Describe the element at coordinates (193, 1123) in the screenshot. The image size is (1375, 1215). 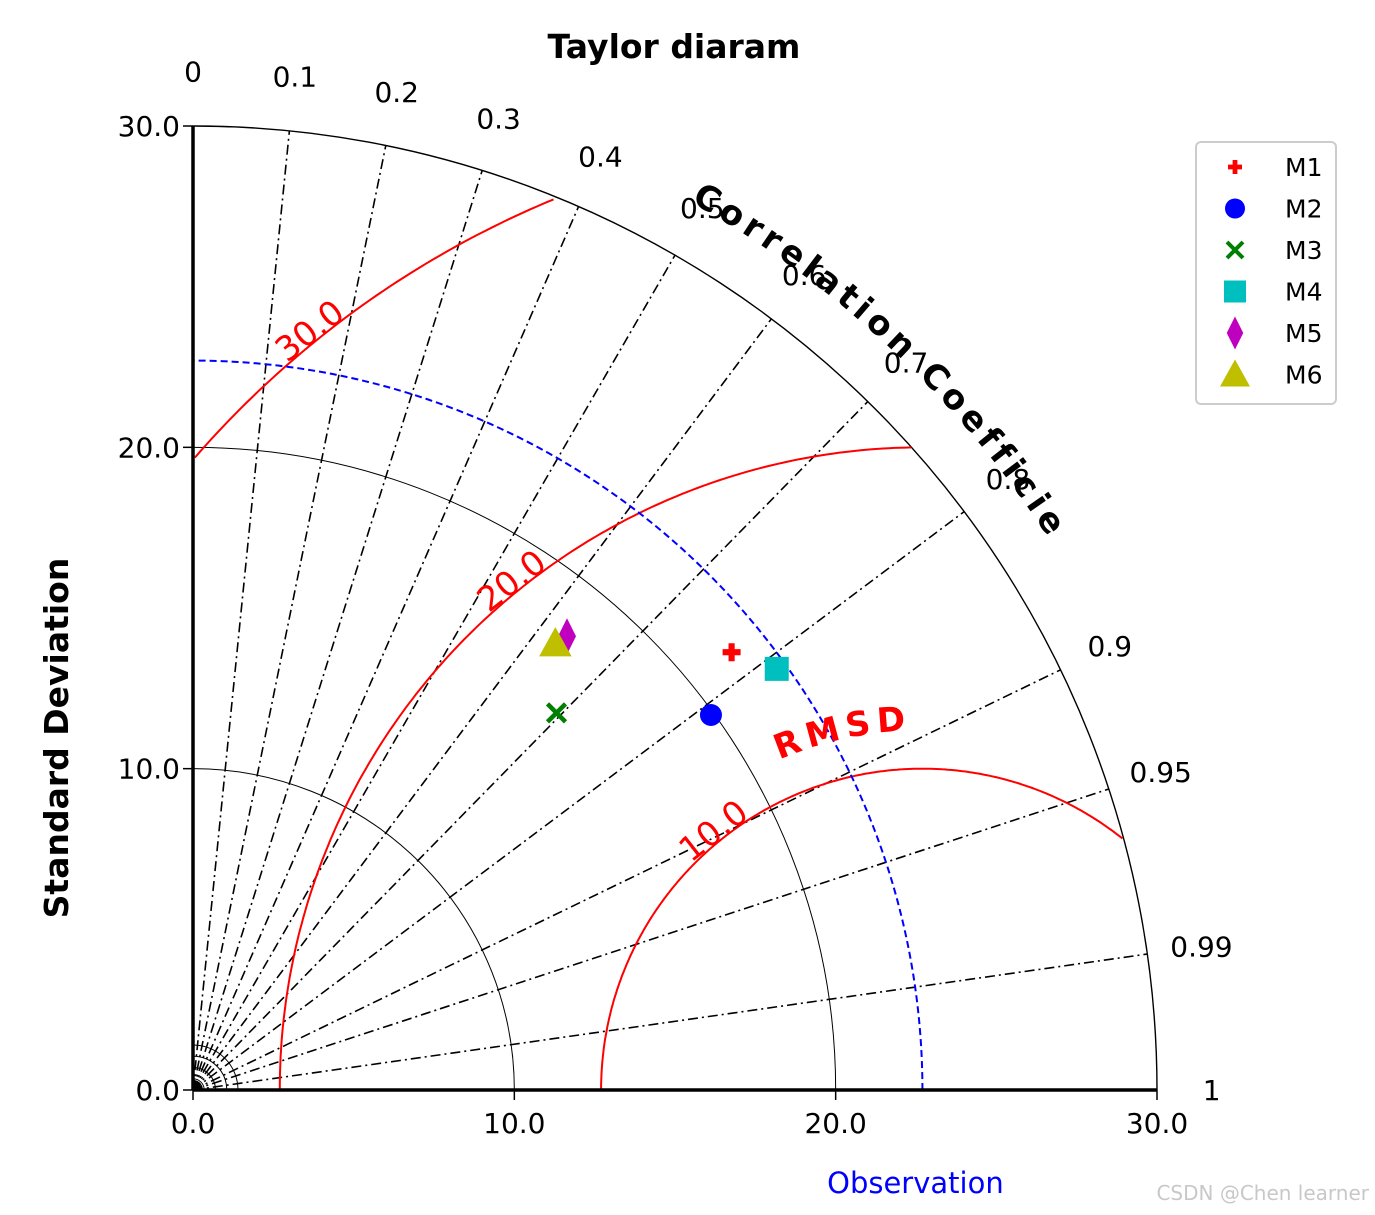
I see `x-tick-label: 0.0` at that location.